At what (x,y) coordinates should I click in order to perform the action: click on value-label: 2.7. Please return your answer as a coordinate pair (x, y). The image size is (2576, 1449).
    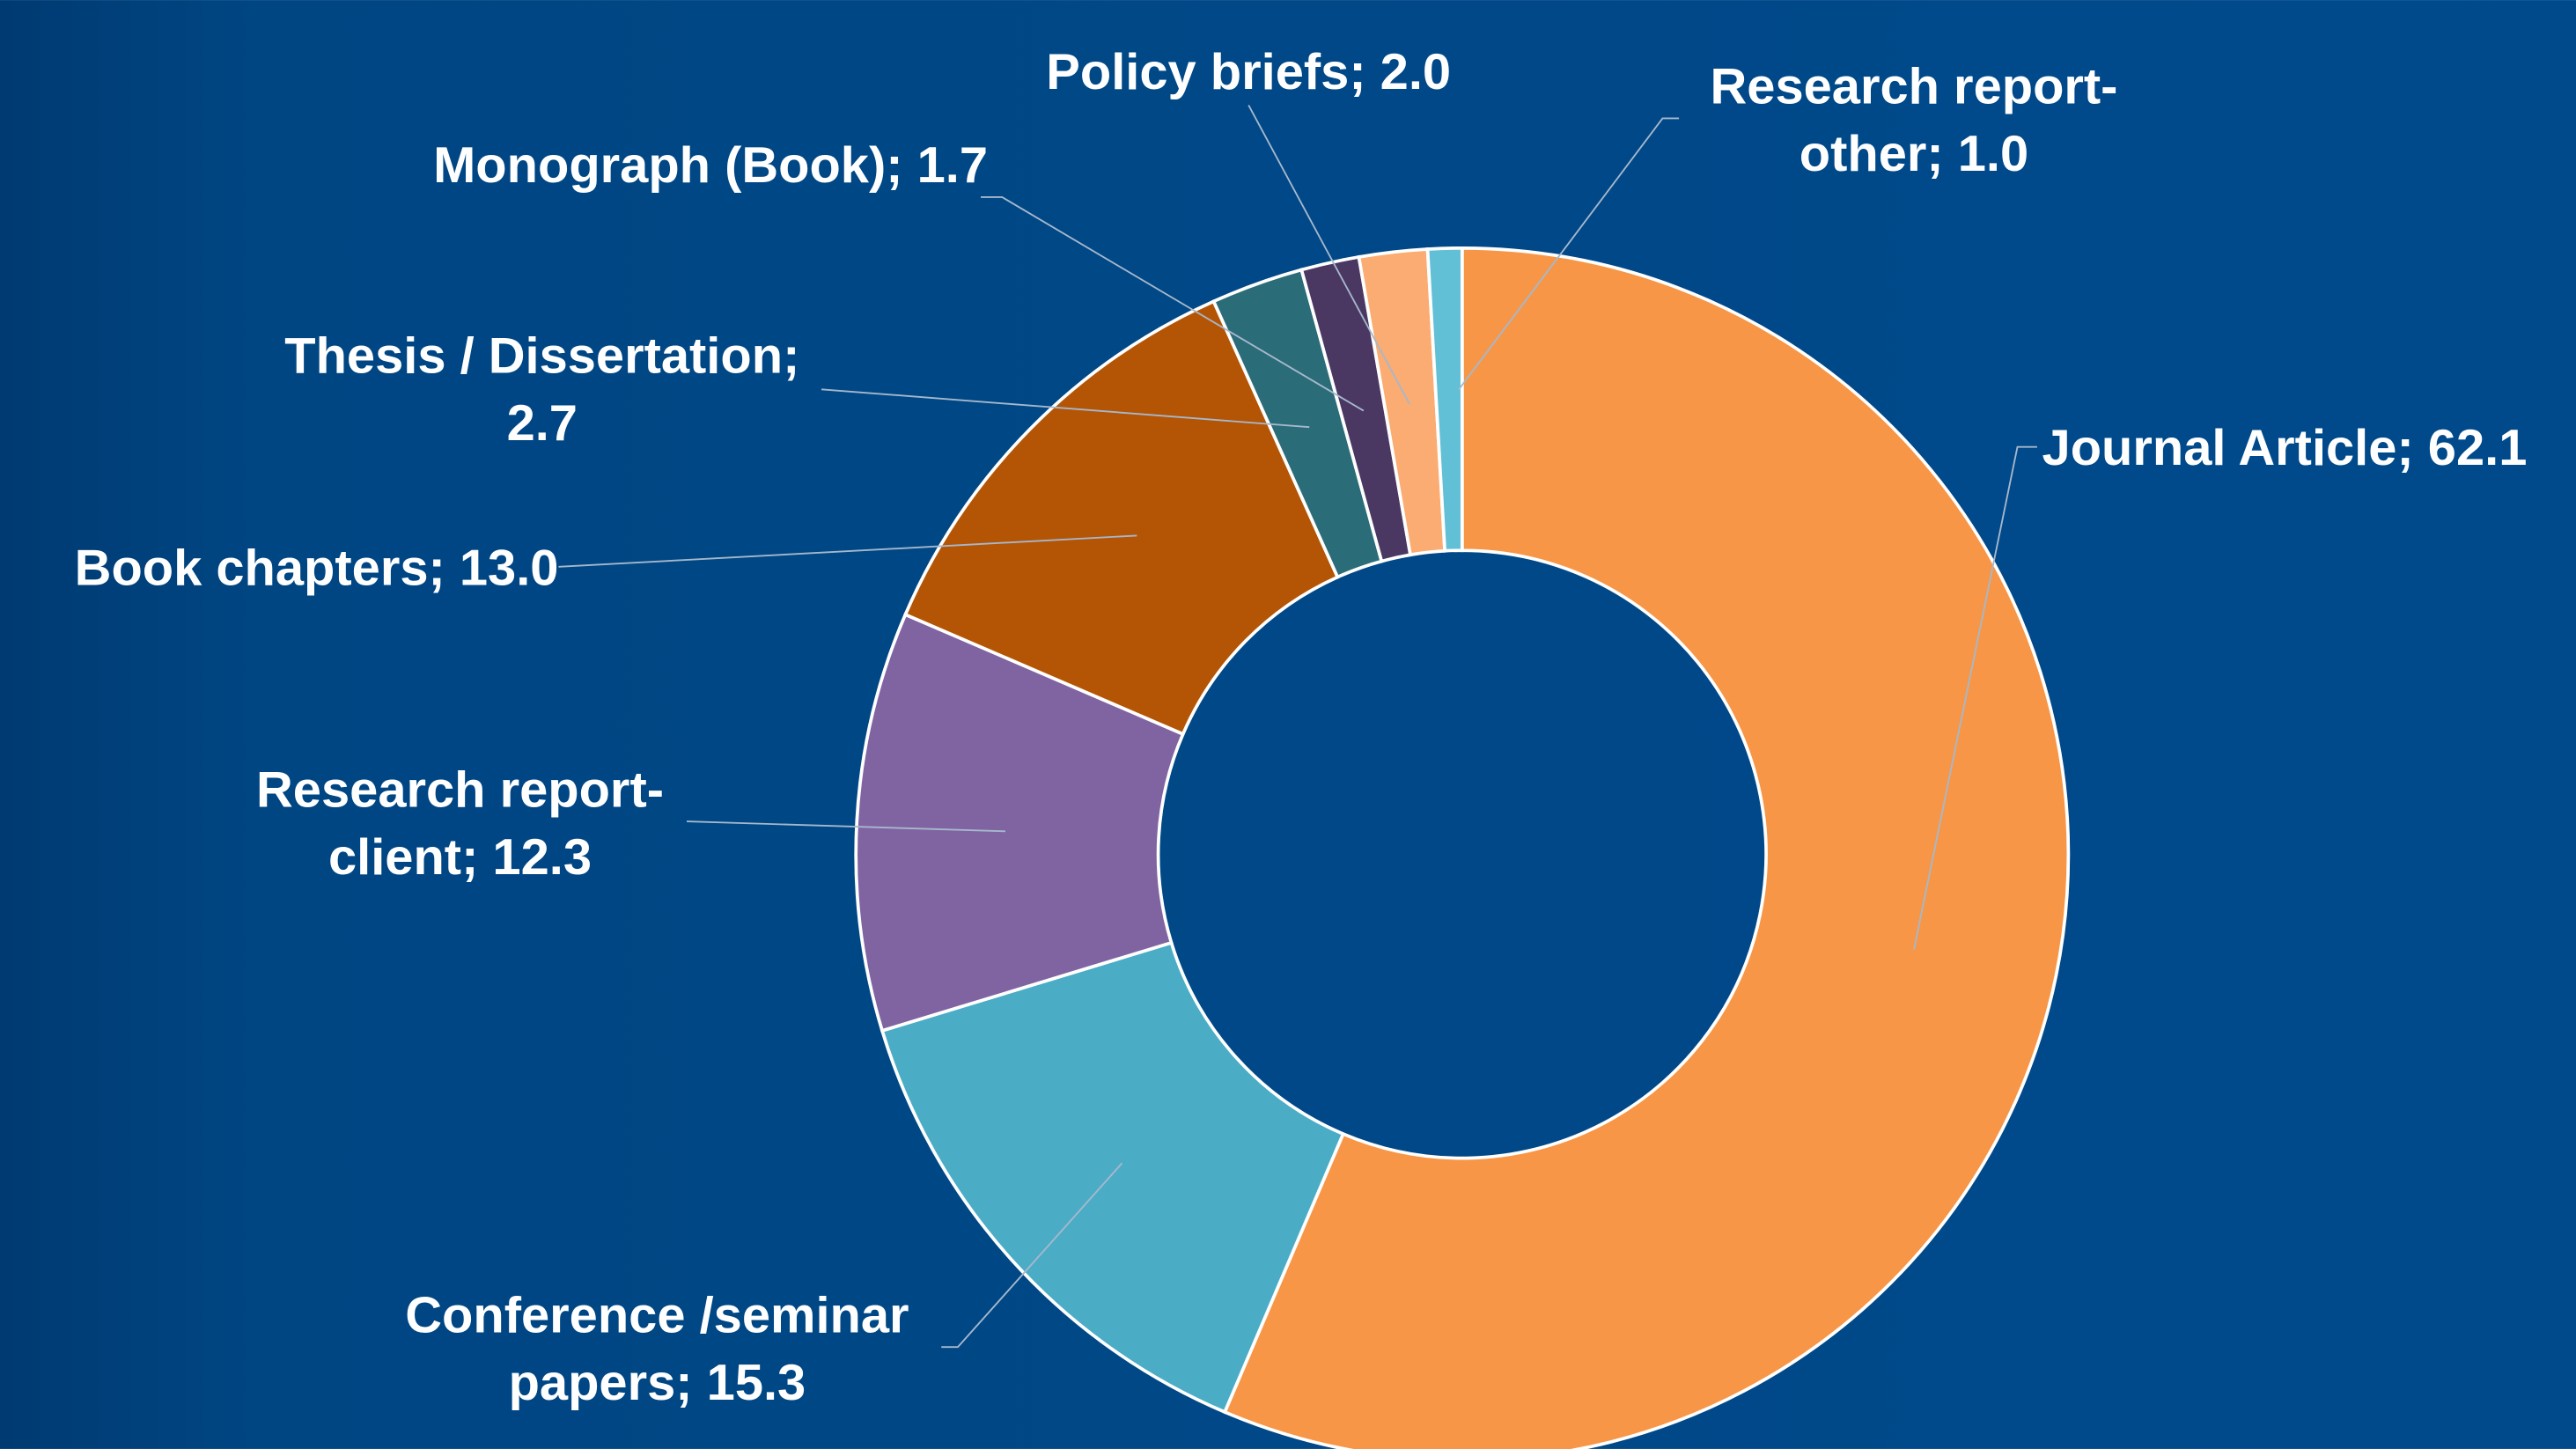
    Looking at the image, I should click on (542, 423).